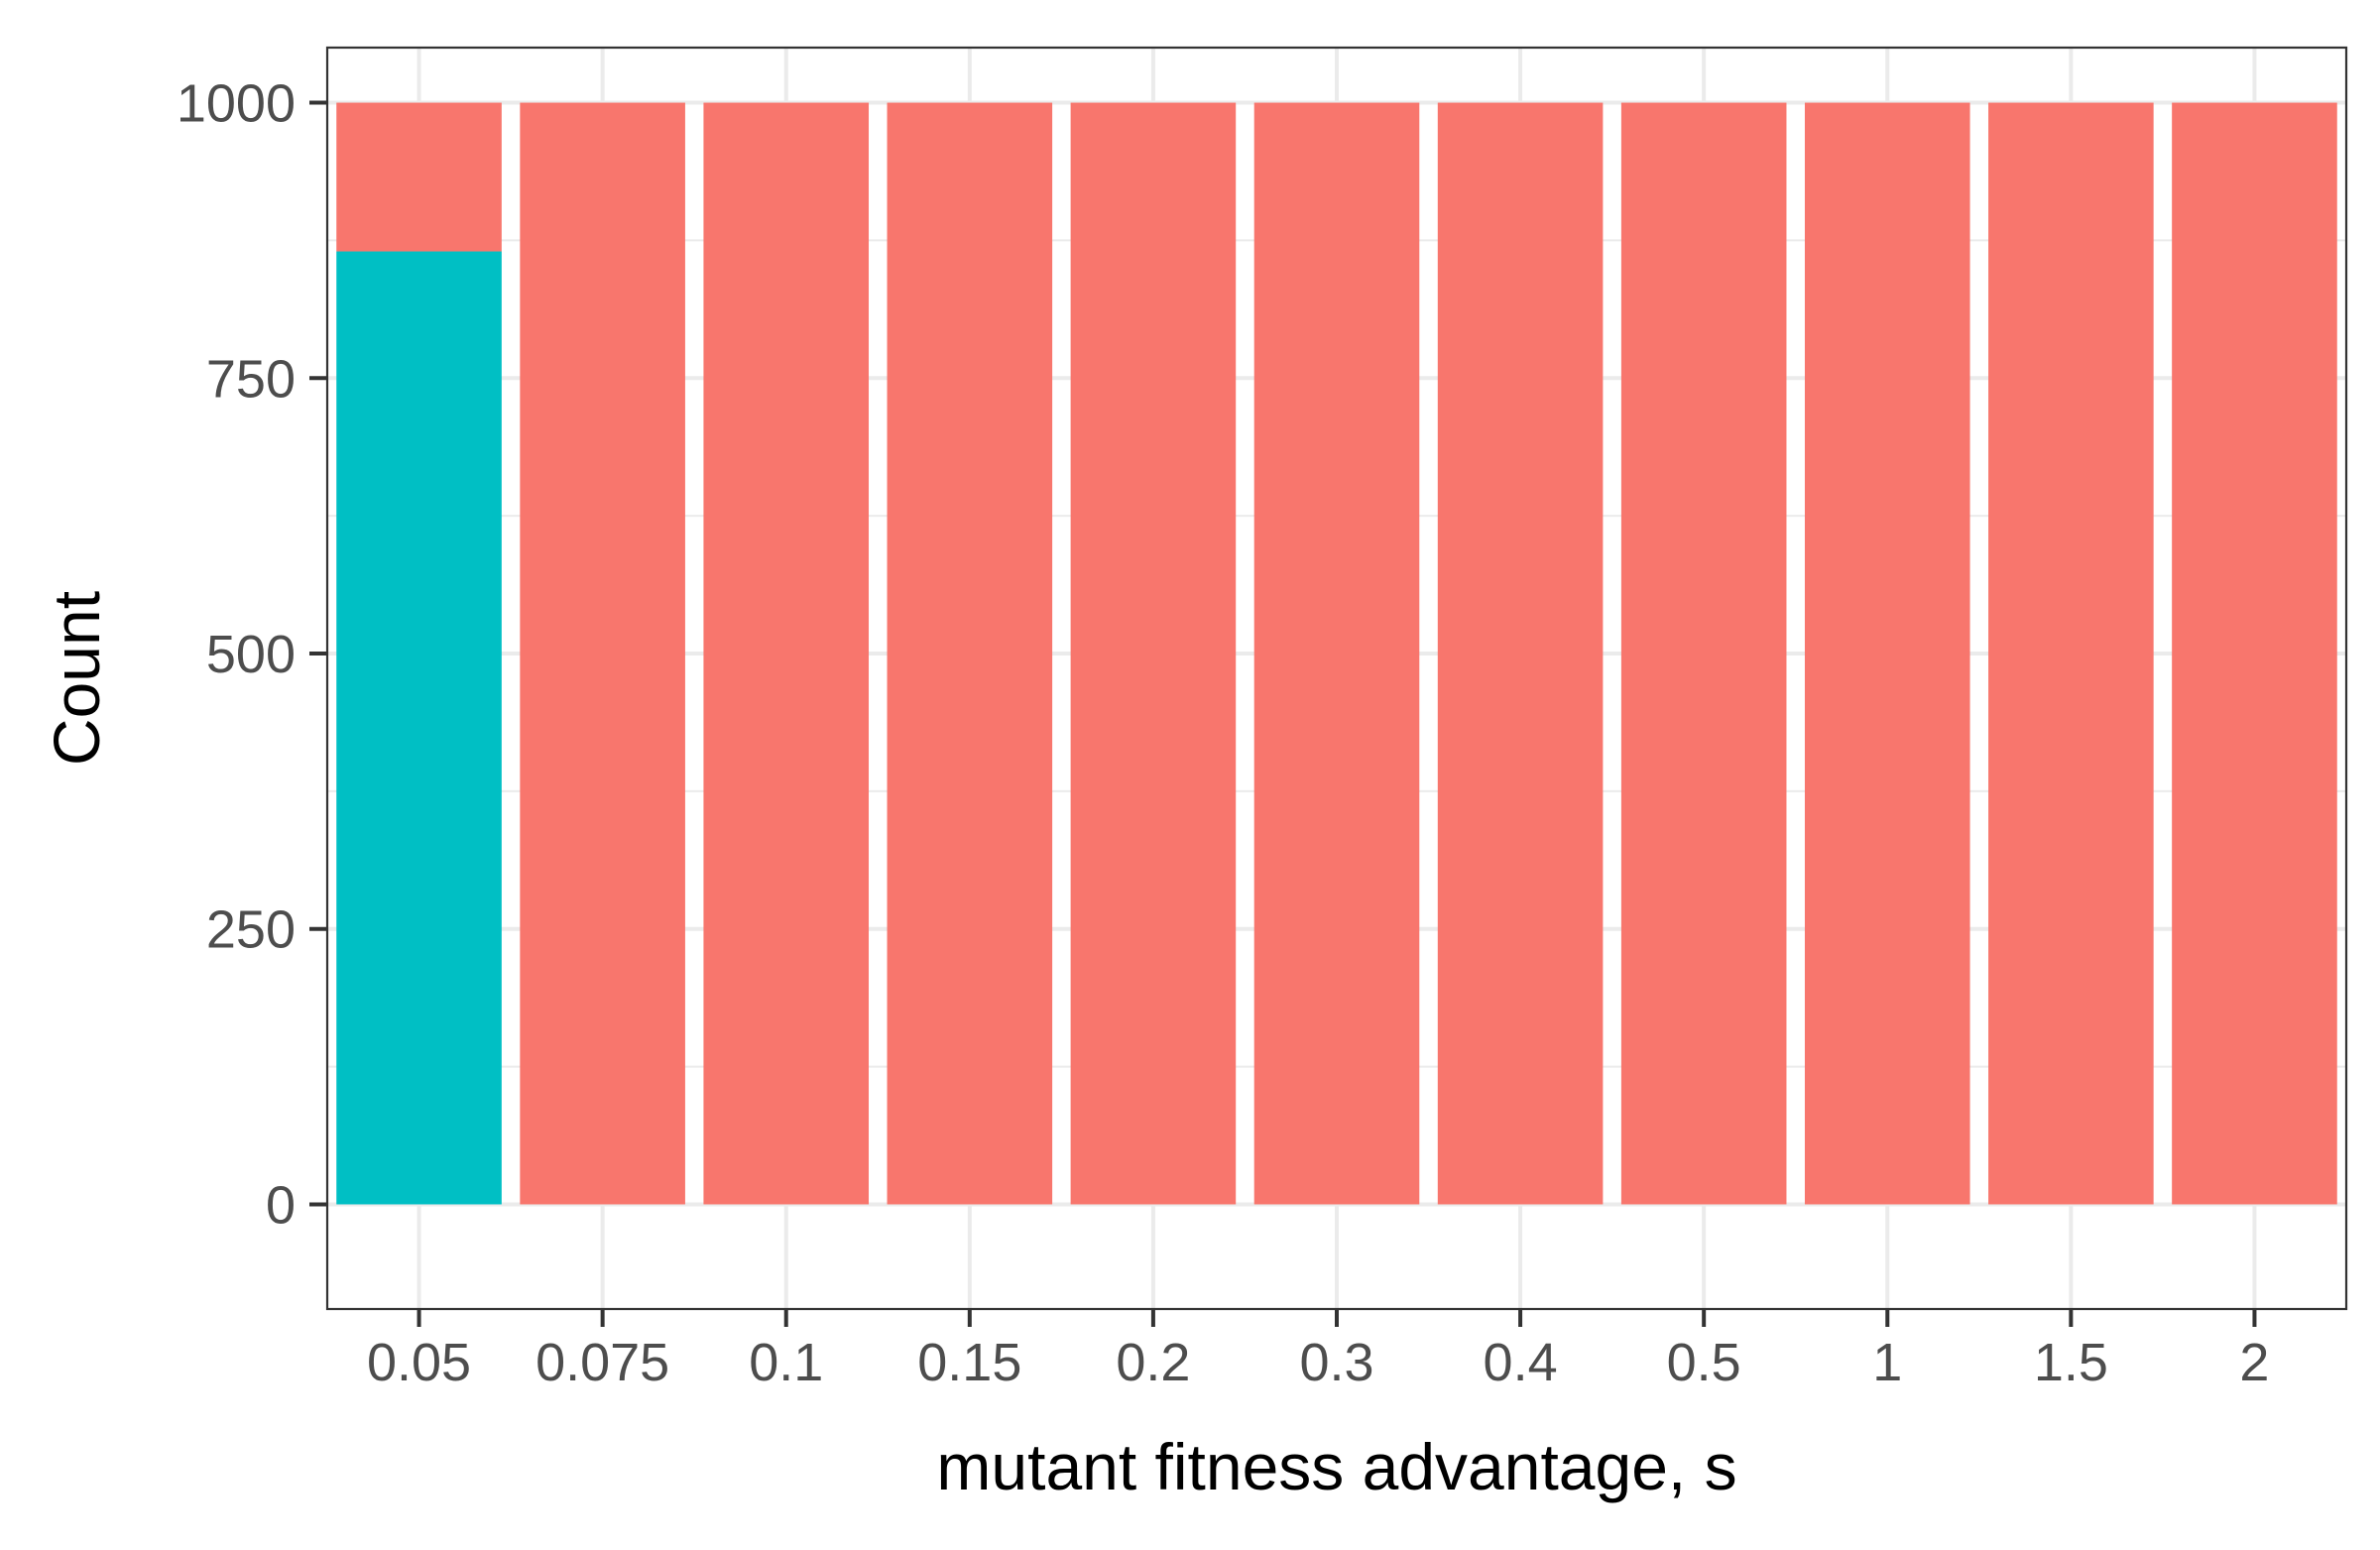 The image size is (2380, 1550). Describe the element at coordinates (419, 1362) in the screenshot. I see `x-tick-label: 0.05` at that location.